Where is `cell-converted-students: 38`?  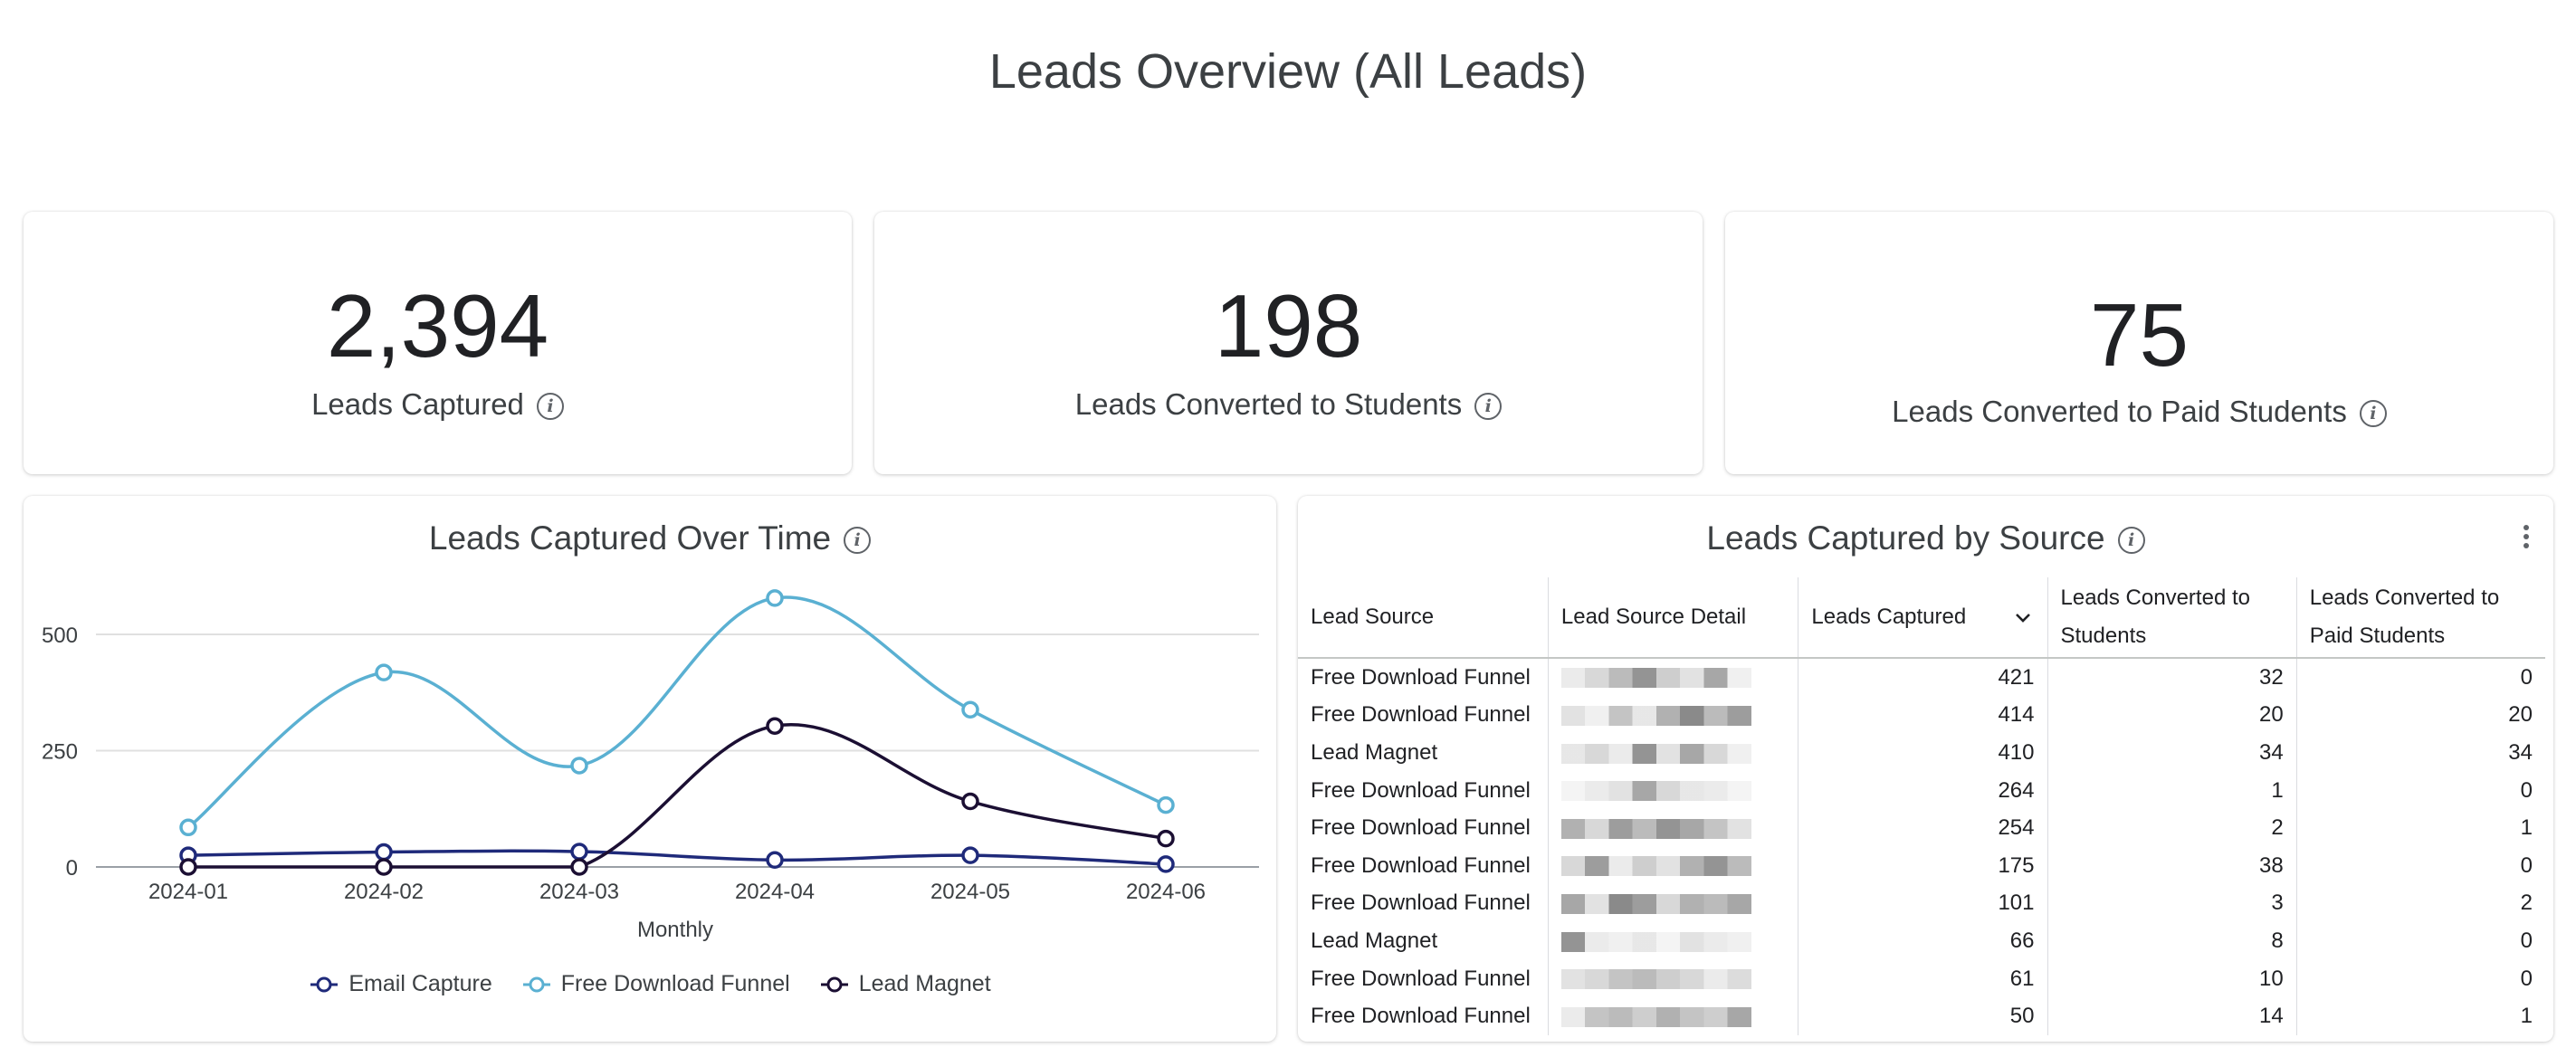 cell-converted-students: 38 is located at coordinates (2172, 865).